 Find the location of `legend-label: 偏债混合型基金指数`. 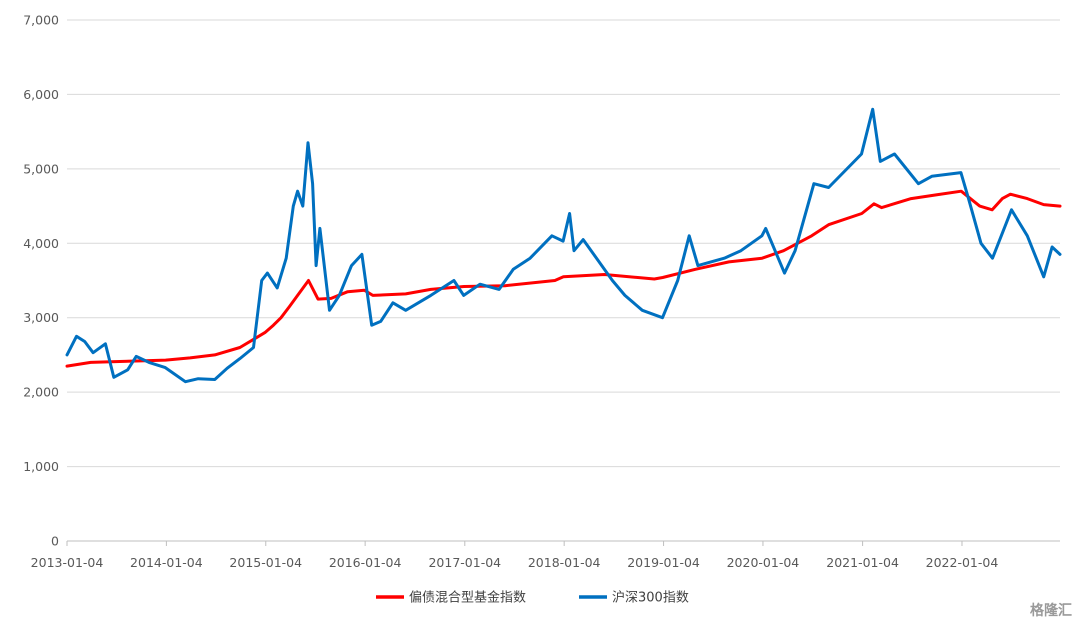

legend-label: 偏债混合型基金指数 is located at coordinates (467, 598).